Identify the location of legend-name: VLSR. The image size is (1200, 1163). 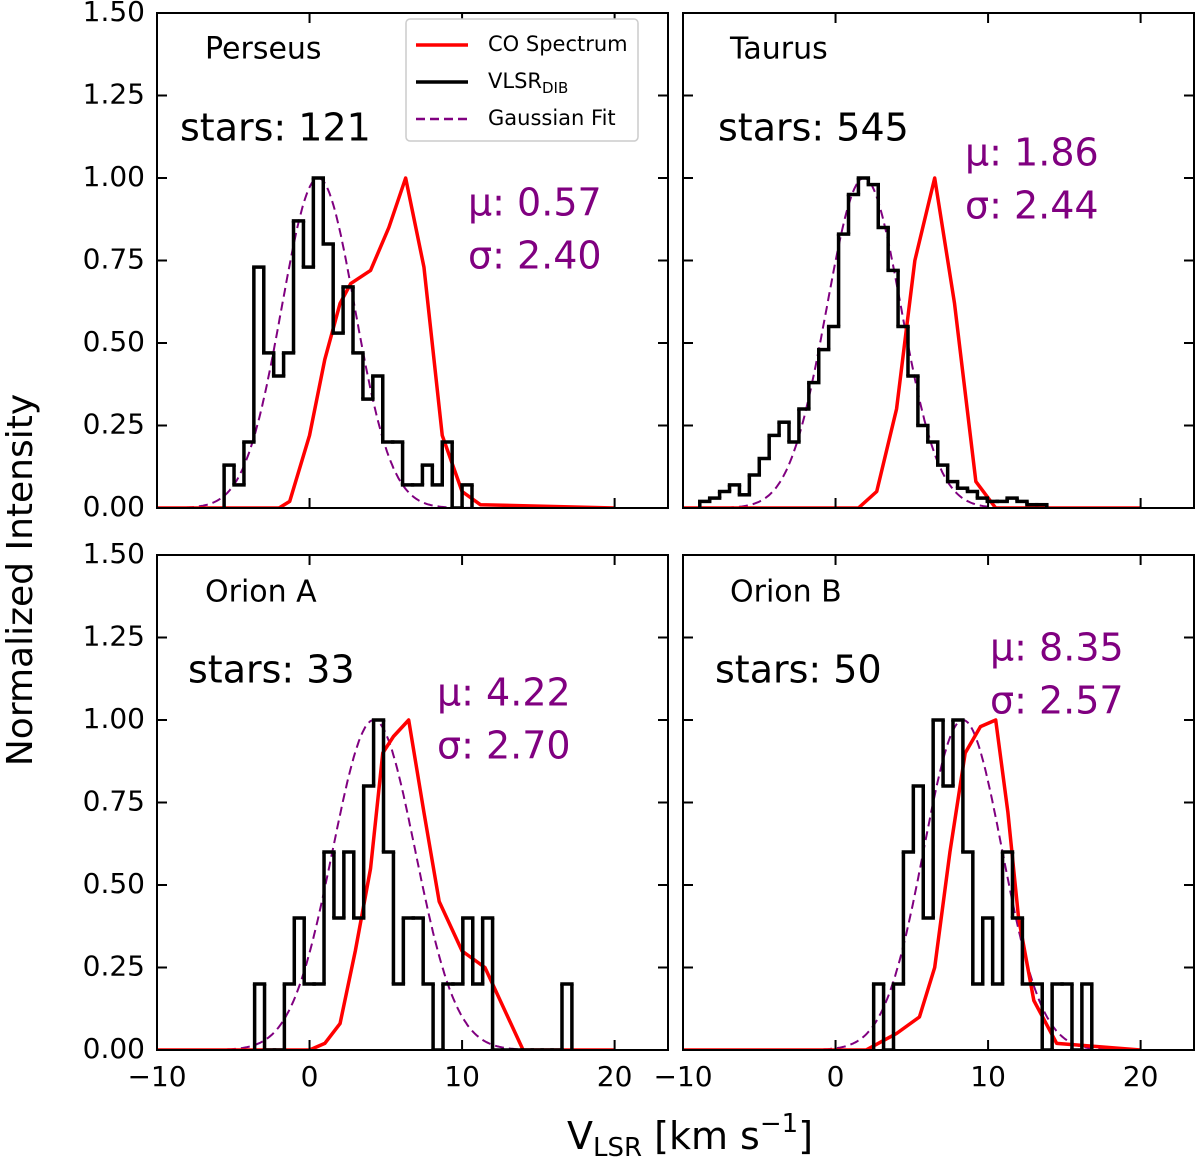
(515, 81).